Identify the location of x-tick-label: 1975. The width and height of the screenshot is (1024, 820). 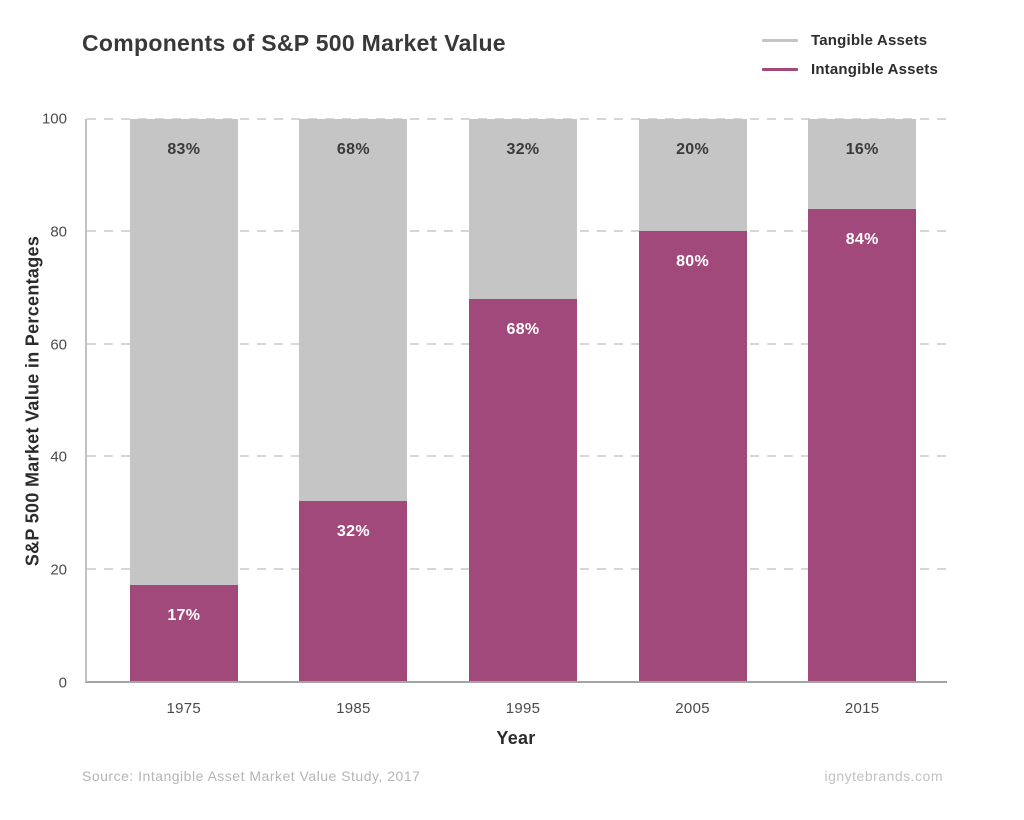
(184, 708).